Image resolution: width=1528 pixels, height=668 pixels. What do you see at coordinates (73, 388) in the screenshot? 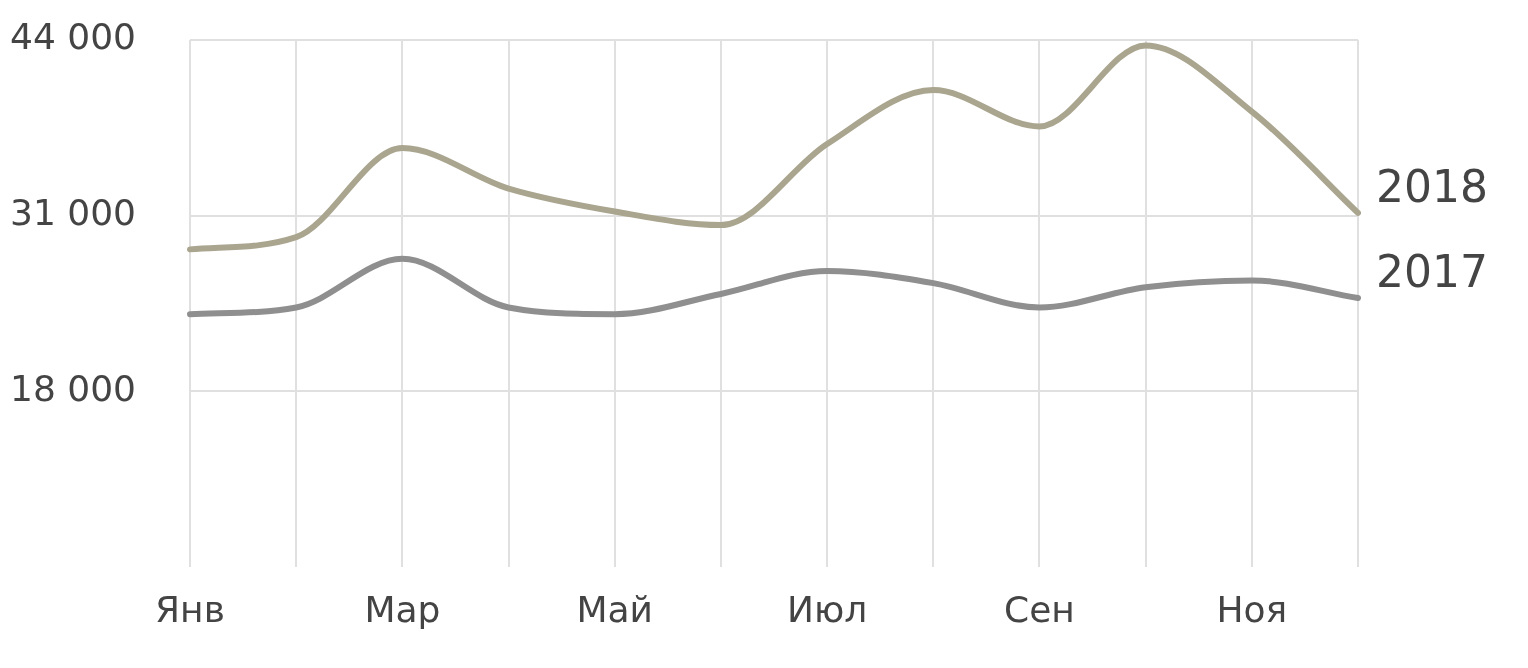
I see `y-tick-label: 18 000` at bounding box center [73, 388].